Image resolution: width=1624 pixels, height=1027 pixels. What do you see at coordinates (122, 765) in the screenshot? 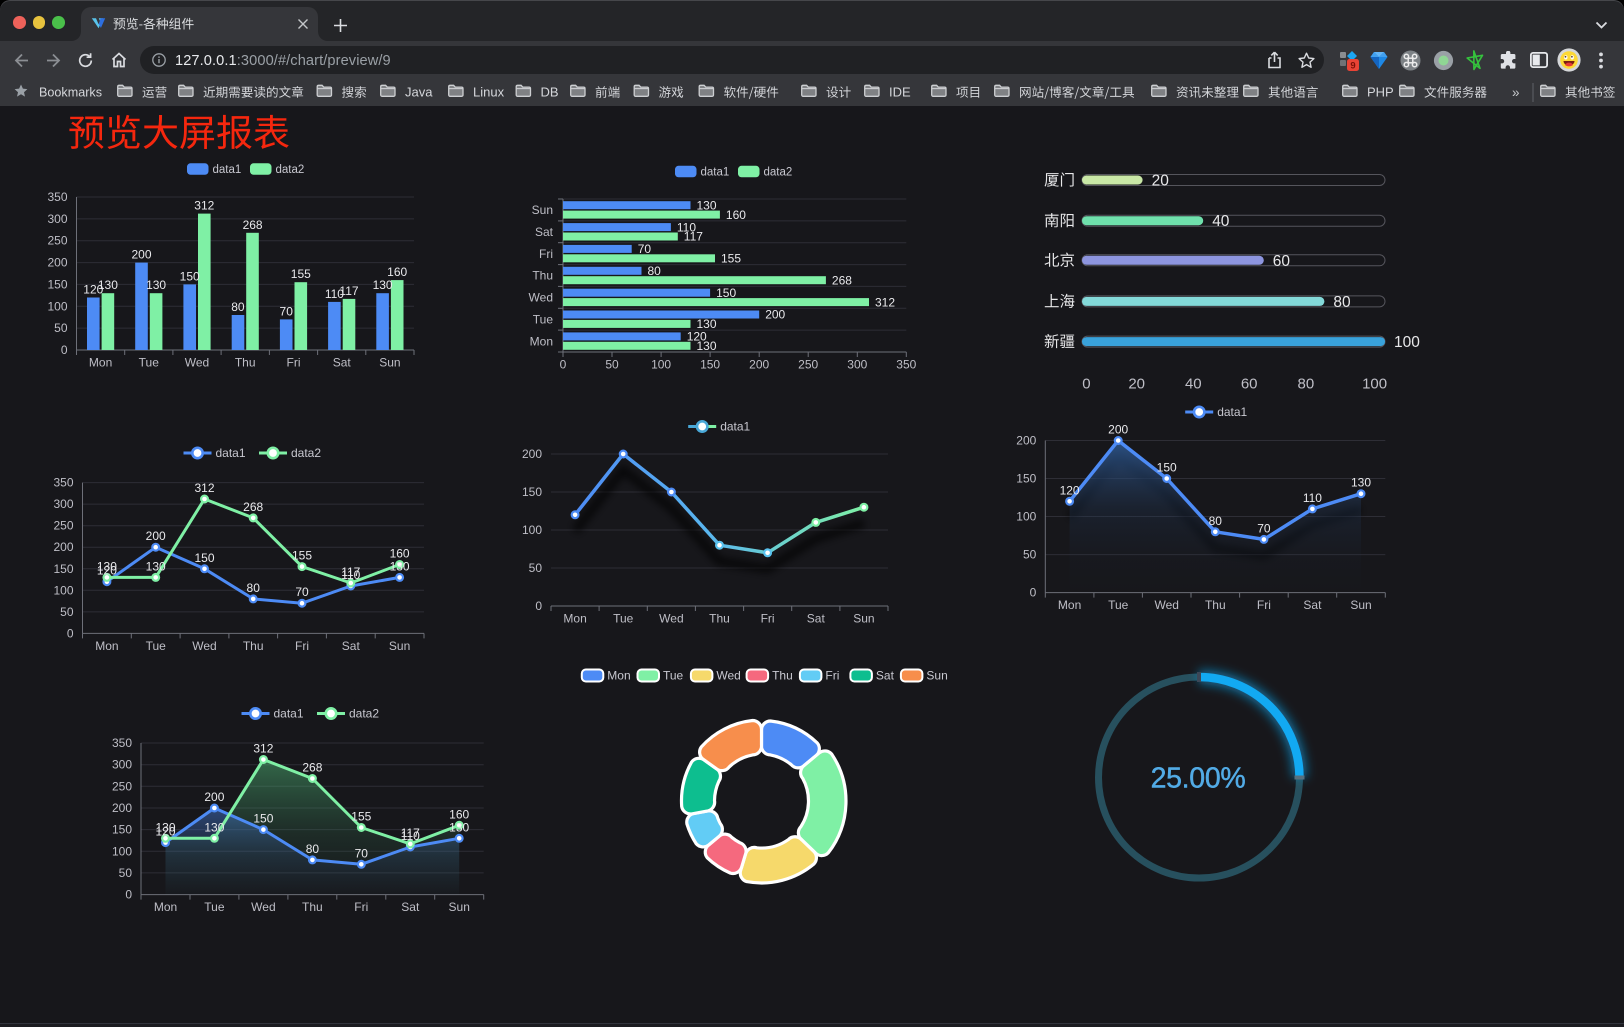
I see `svg-text: 300` at bounding box center [122, 765].